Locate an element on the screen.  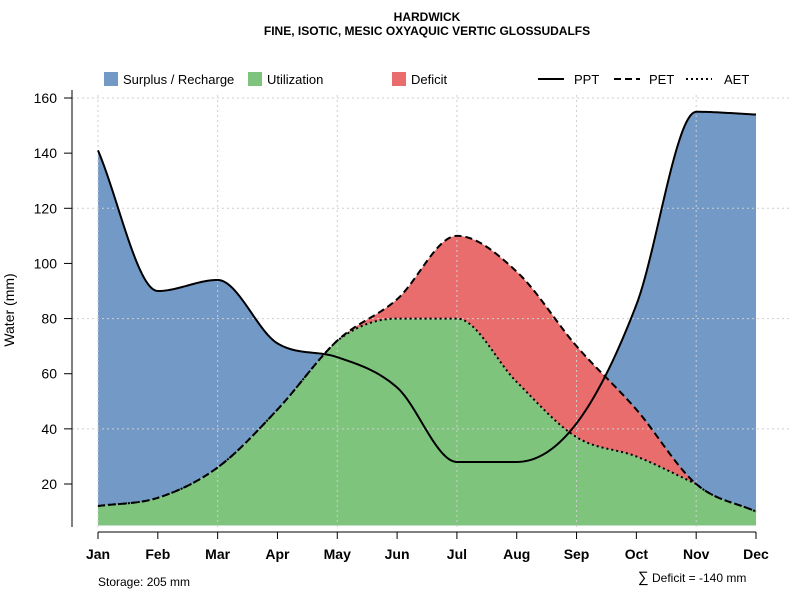
y-tick-label: 20 is located at coordinates (49, 484).